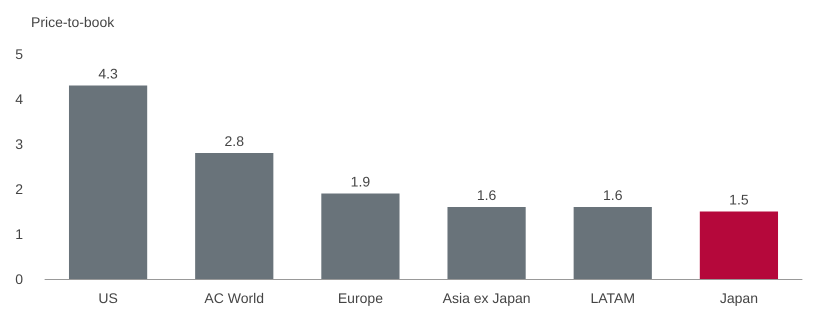 This screenshot has height=320, width=820. What do you see at coordinates (19, 234) in the screenshot?
I see `y-tick-label: 1` at bounding box center [19, 234].